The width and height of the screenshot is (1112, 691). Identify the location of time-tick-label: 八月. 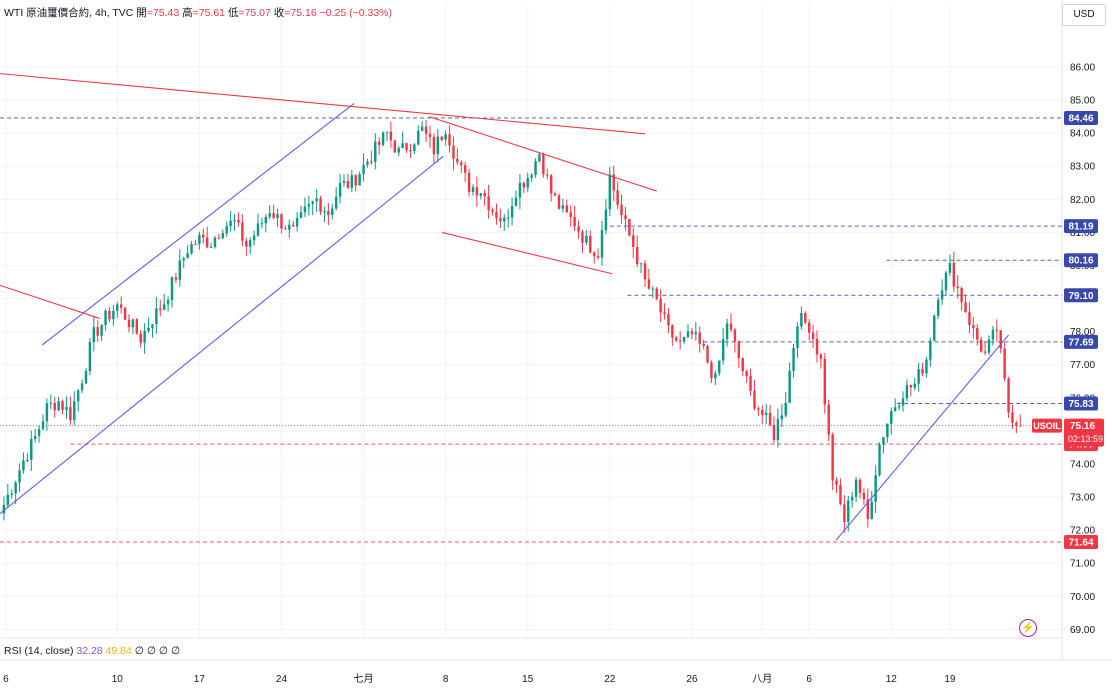
(762, 679).